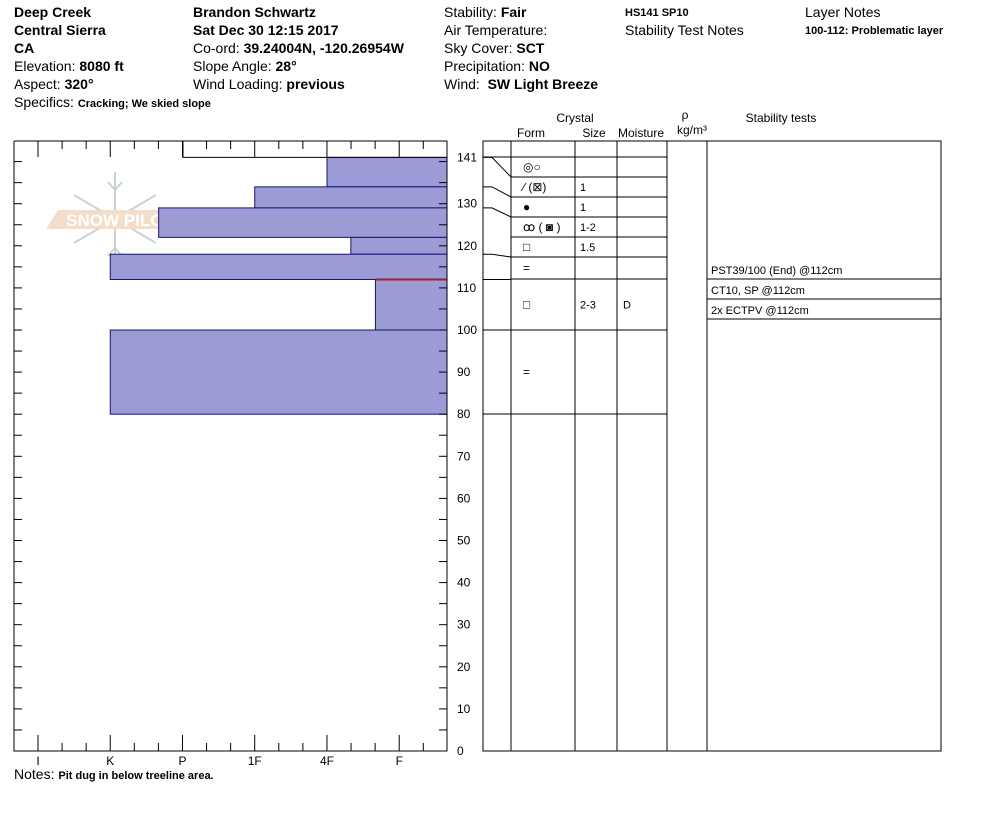  What do you see at coordinates (874, 31) in the screenshot?
I see `layer-notes: 100-112: Problematic layer` at bounding box center [874, 31].